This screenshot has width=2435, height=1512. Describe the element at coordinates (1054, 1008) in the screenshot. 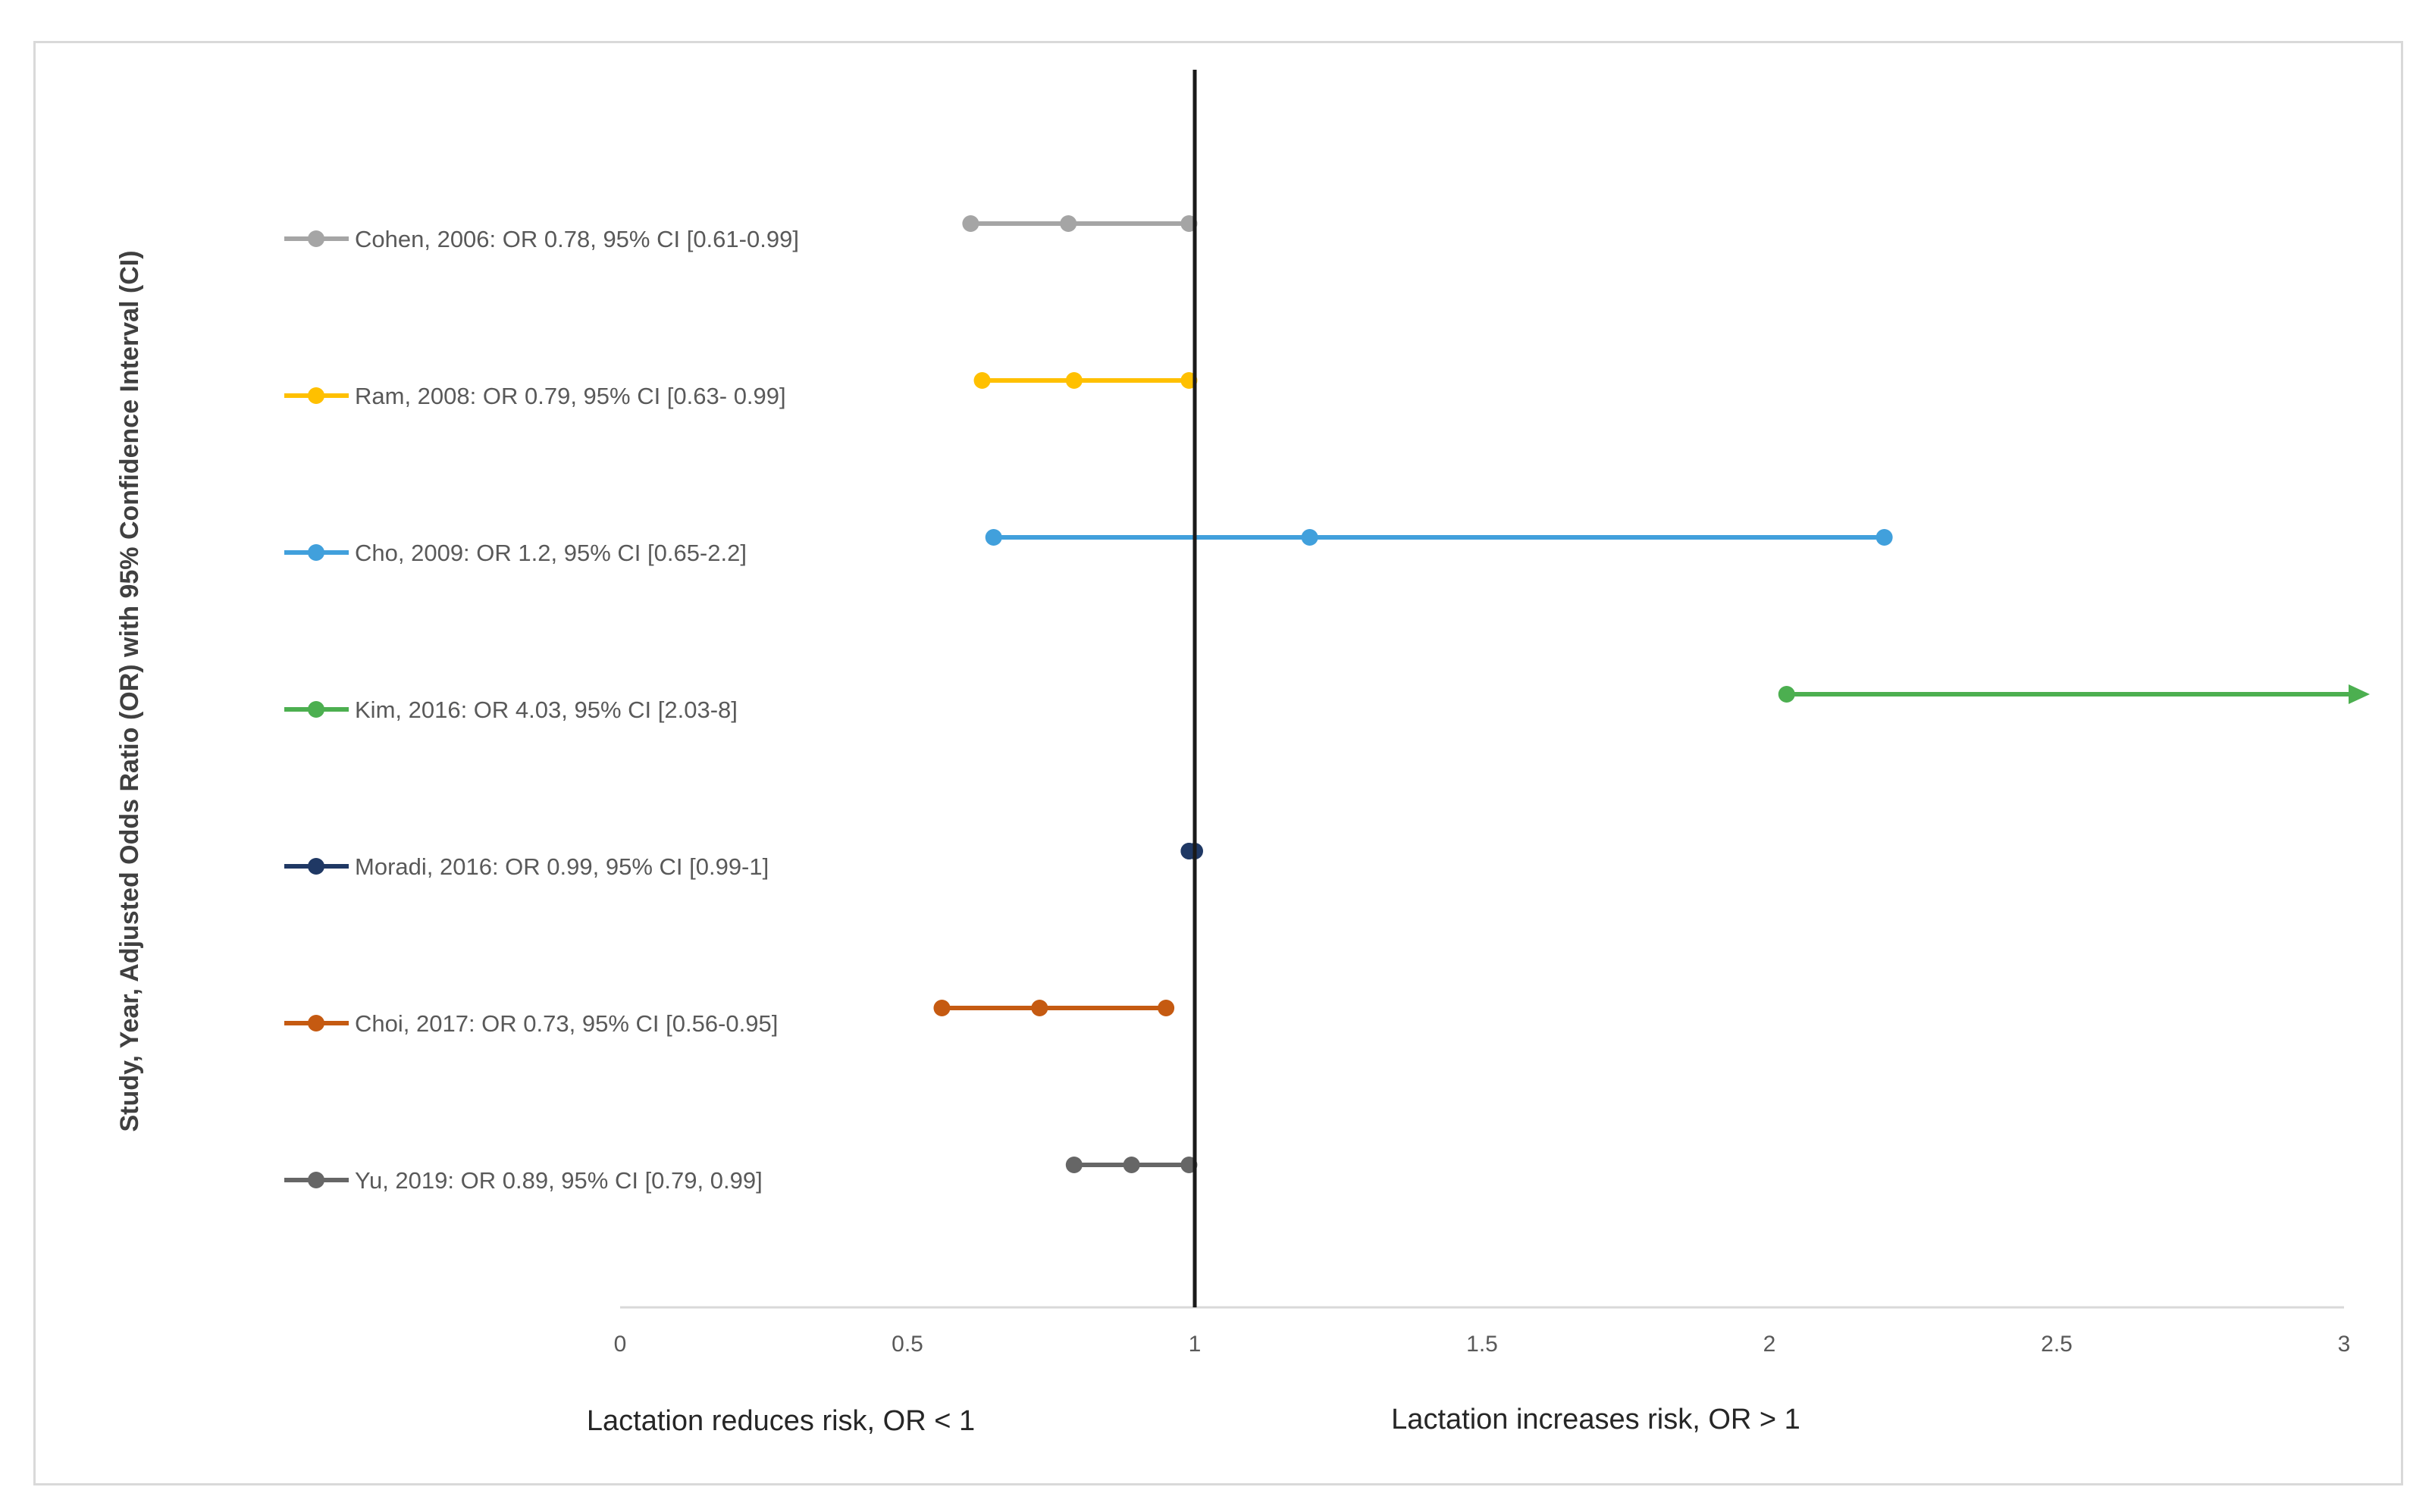

I see `series-choi` at that location.